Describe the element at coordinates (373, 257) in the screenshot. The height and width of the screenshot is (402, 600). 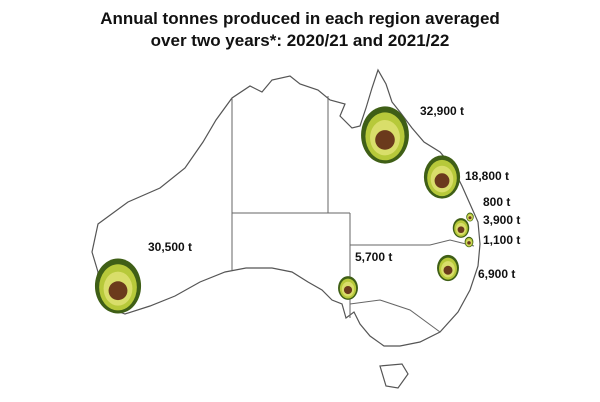
I see `region-label: 5,700 t` at that location.